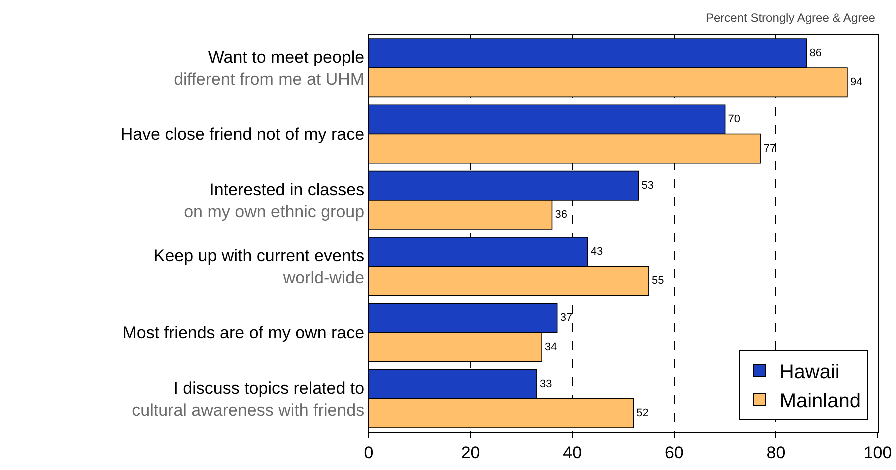 The height and width of the screenshot is (470, 896). I want to click on y-tick-label: Most friends are of my own race, so click(243, 333).